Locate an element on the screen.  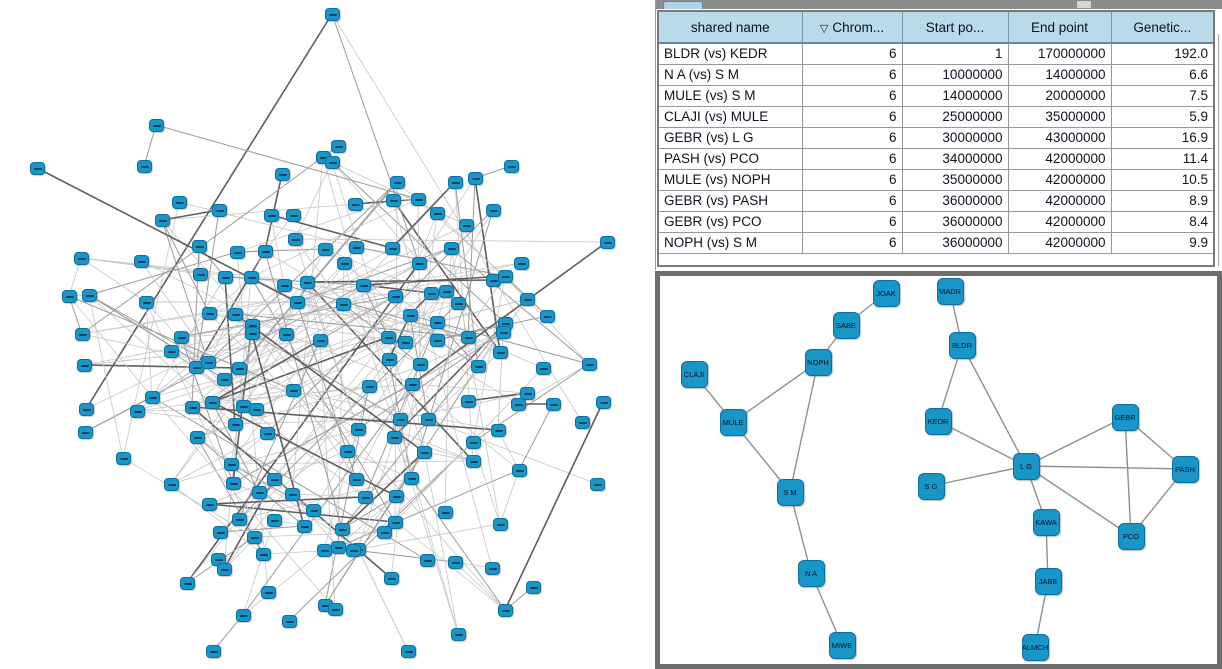
node-bldr: BLDR is located at coordinates (962, 345).